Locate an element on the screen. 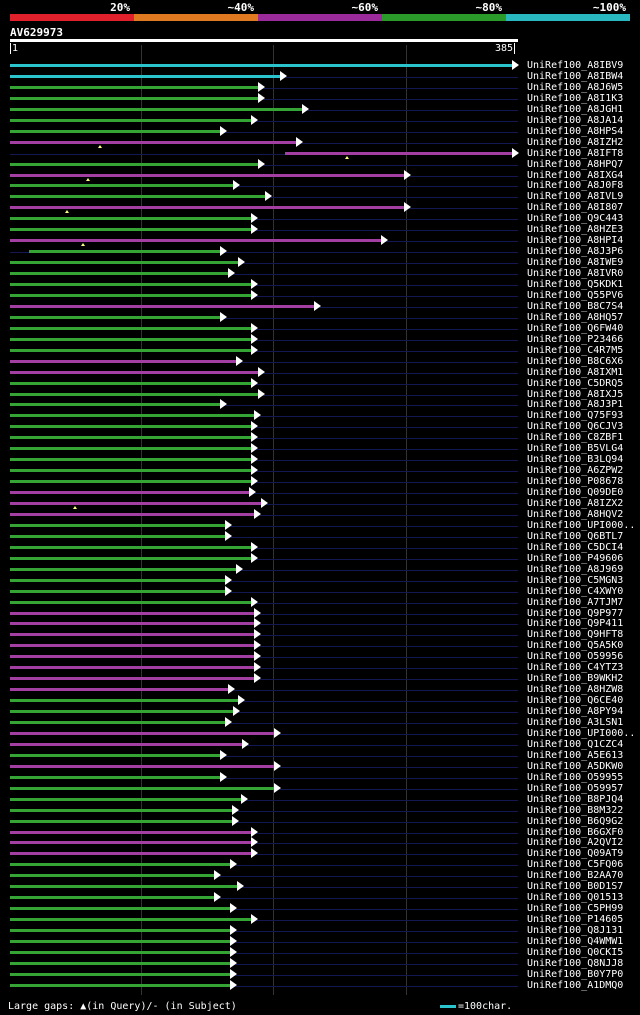  hit-label: UniRef100_Q55PV6 is located at coordinates (575, 295).